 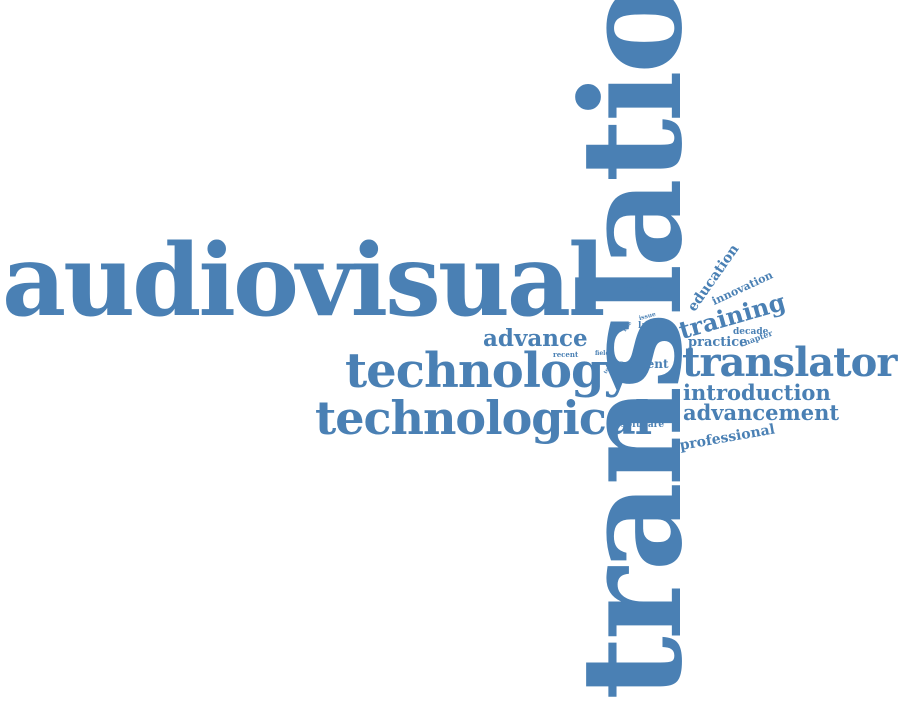 What do you see at coordinates (304, 281) in the screenshot?
I see `word-audiovisual: audiovisual` at bounding box center [304, 281].